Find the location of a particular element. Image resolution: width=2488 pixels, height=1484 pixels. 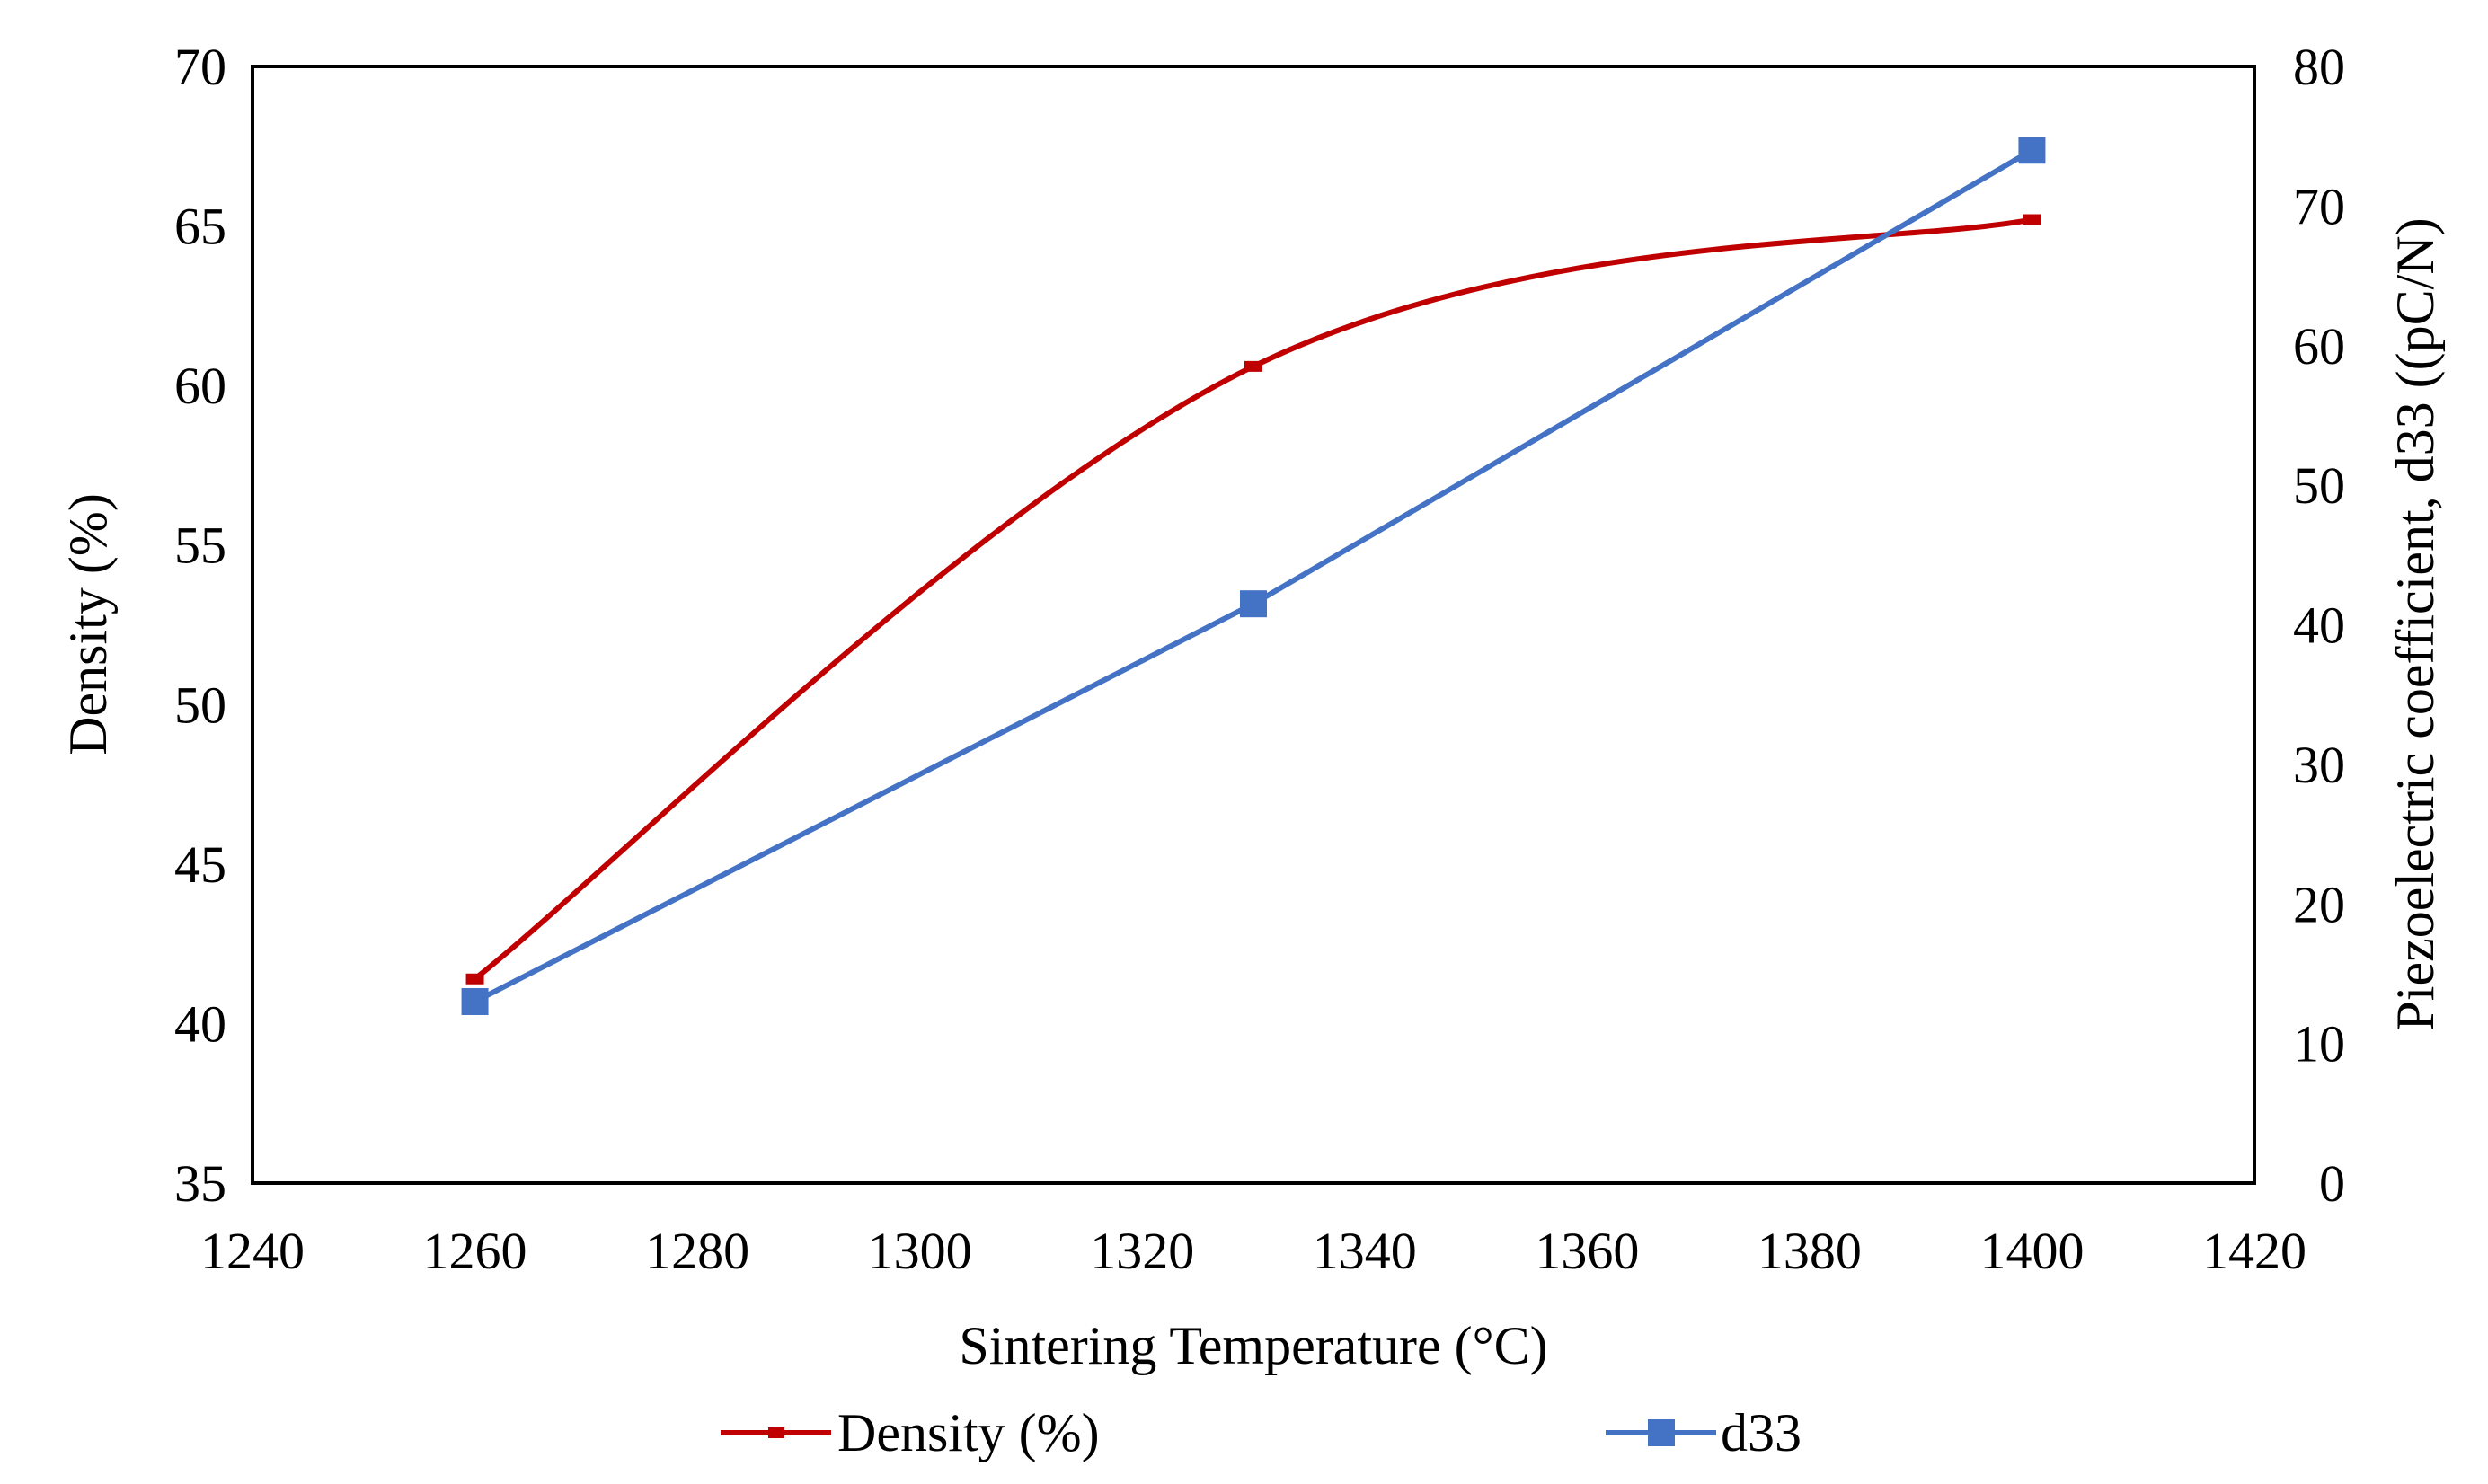

y-tick-label: 50 is located at coordinates (200, 705).